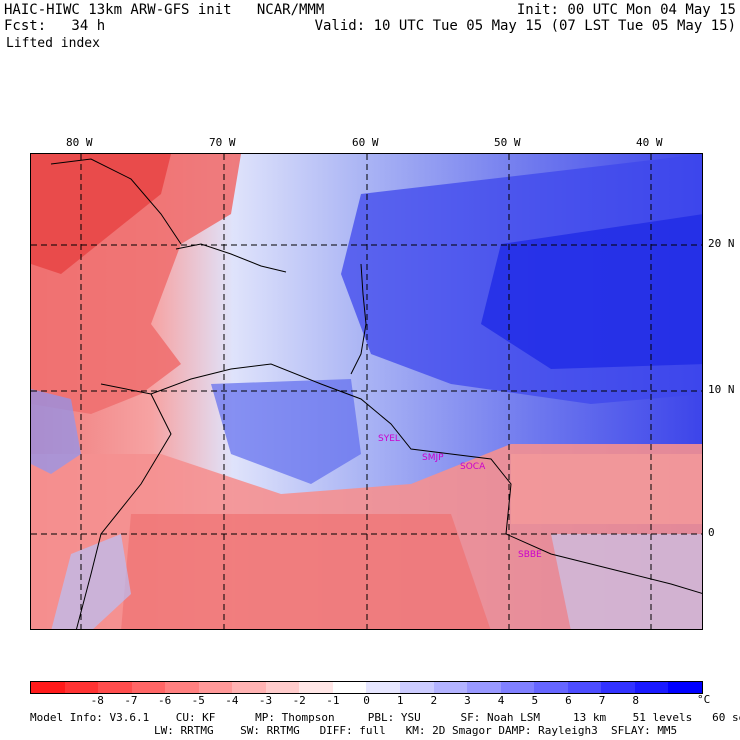 This screenshot has height=740, width=740. I want to click on stable-strip-pacific, so click(56, 431).